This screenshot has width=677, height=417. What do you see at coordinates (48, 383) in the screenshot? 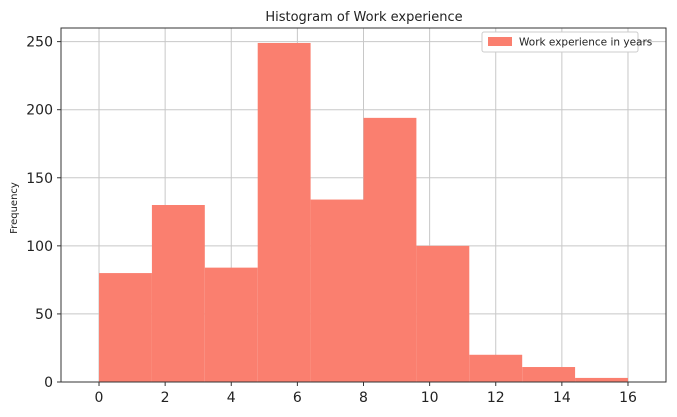
I see `y-tick-label: 0` at bounding box center [48, 383].